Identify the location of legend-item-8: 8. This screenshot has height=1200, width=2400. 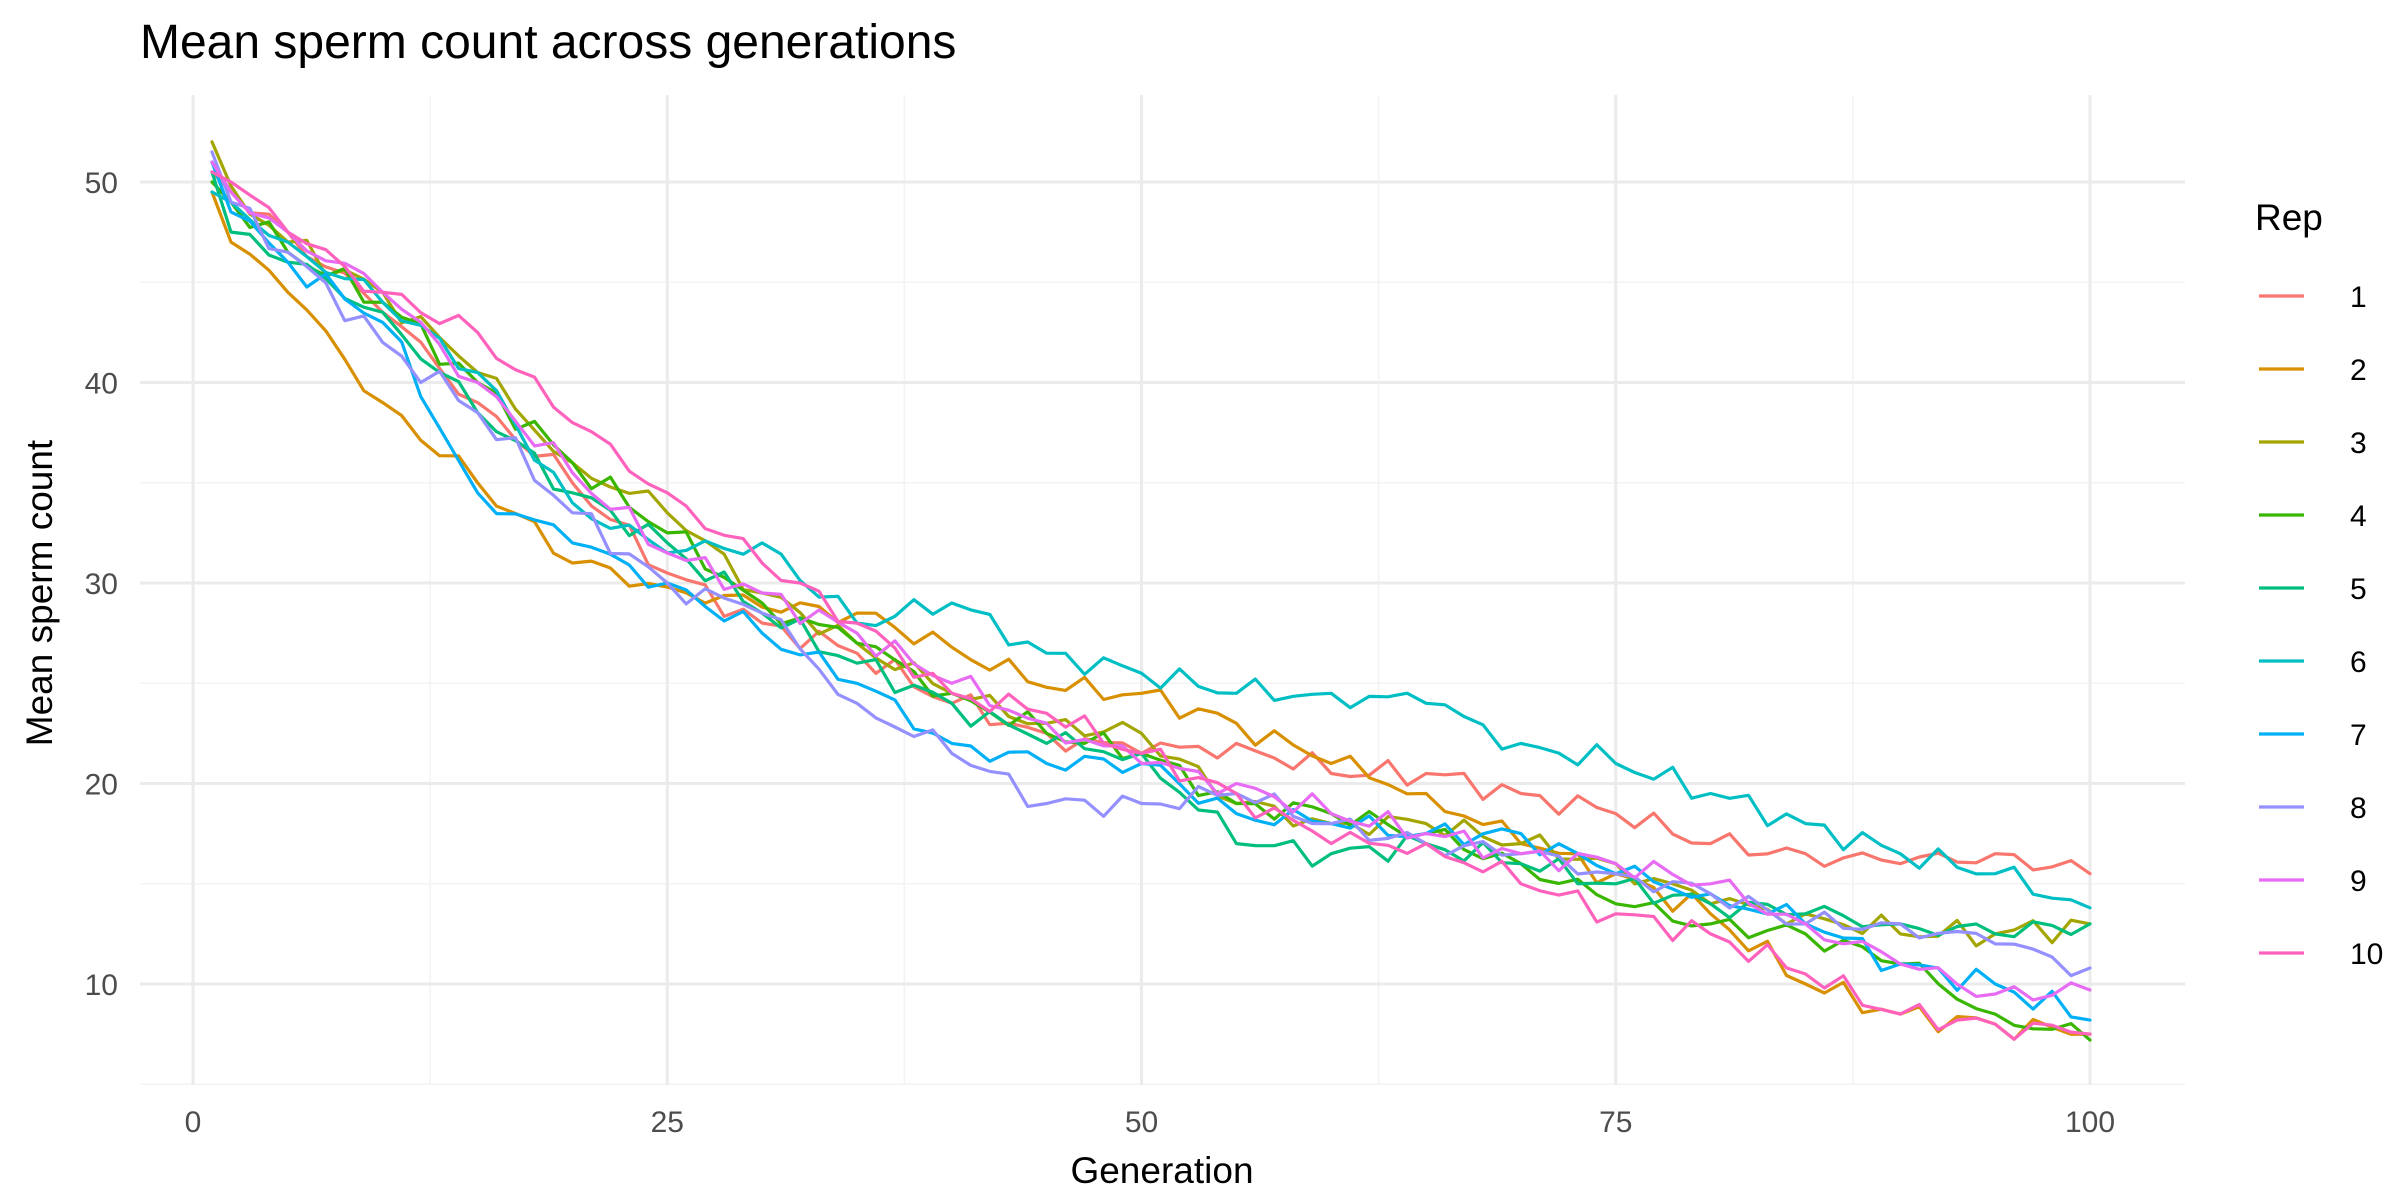
(2313, 808).